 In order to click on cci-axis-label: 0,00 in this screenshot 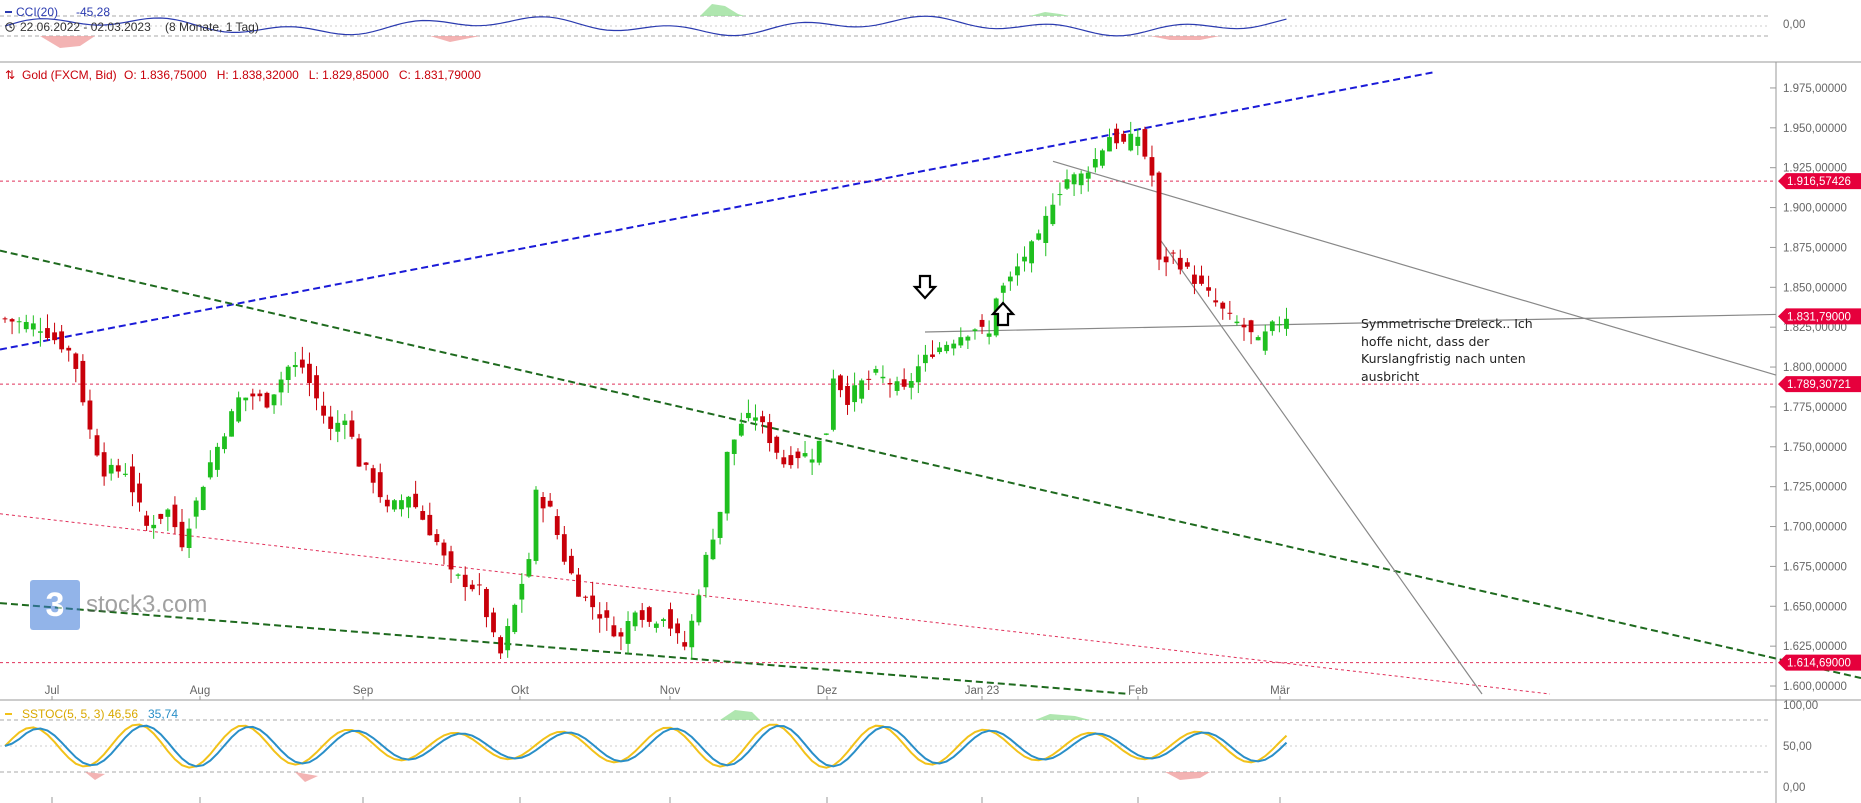, I will do `click(1794, 25)`.